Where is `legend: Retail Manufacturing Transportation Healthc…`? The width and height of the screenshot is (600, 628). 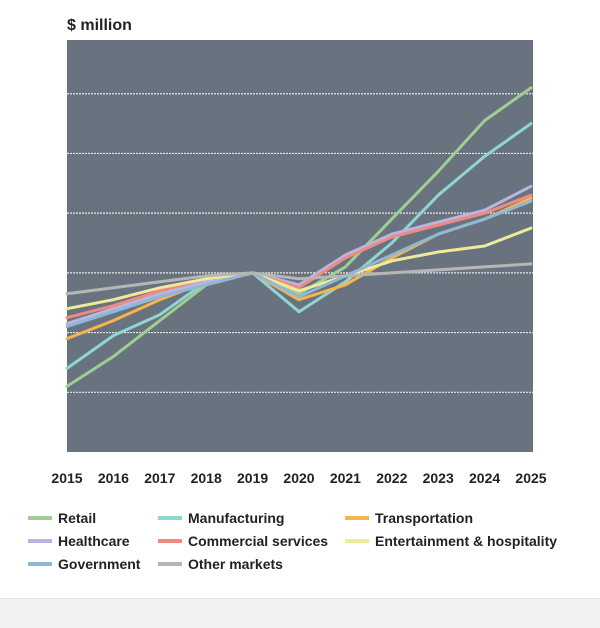 legend: Retail Manufacturing Transportation Healthc… is located at coordinates (292, 541).